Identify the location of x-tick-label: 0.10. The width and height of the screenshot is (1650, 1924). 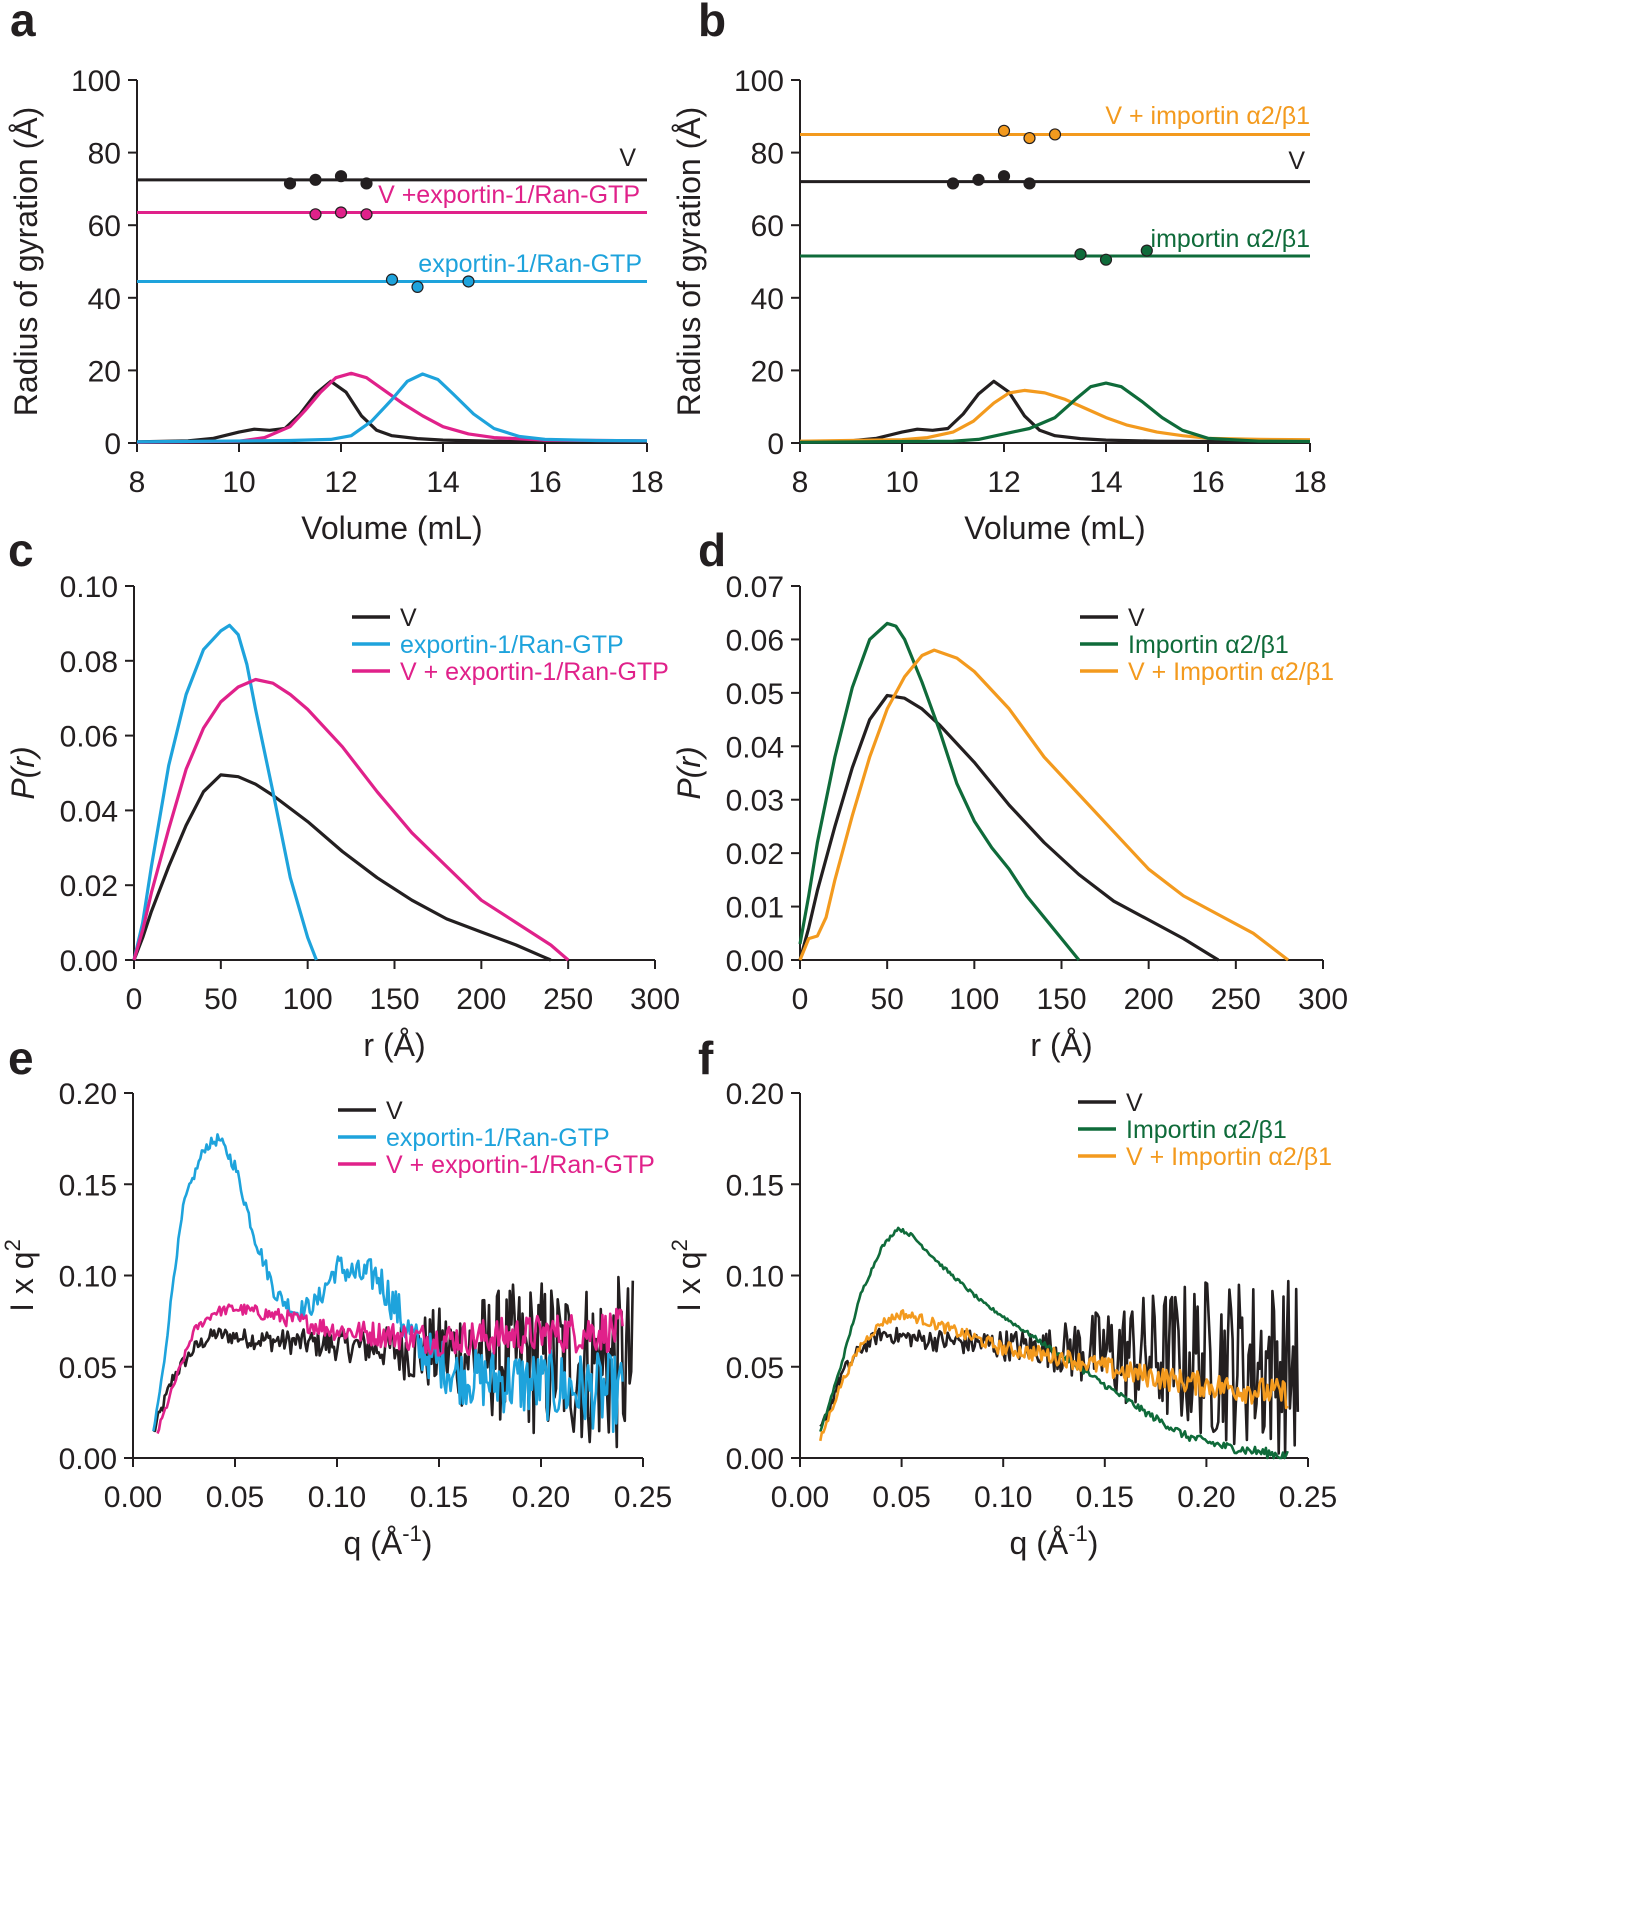
(337, 1497).